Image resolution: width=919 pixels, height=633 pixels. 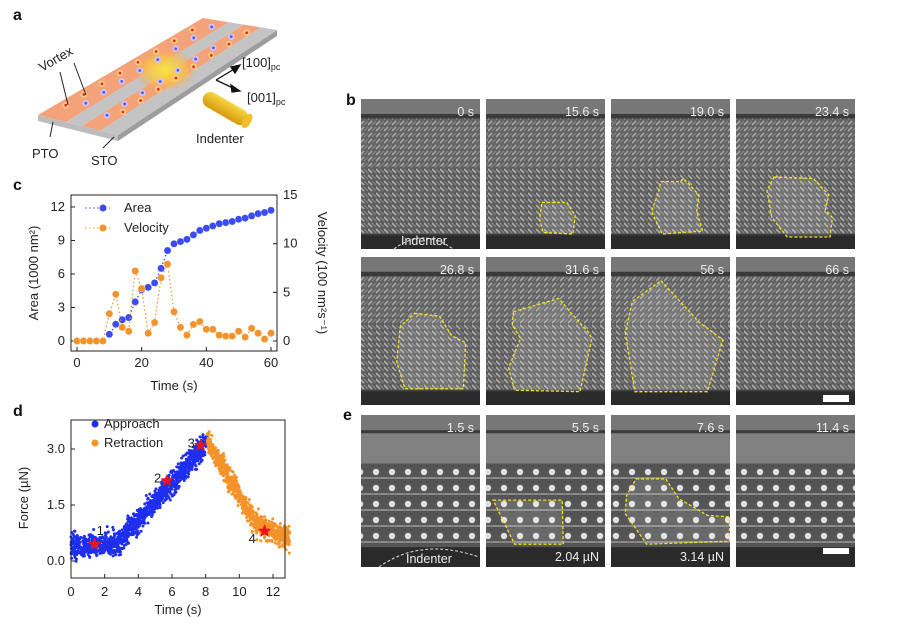 What do you see at coordinates (286, 340) in the screenshot?
I see `y2-tick-label: 0` at bounding box center [286, 340].